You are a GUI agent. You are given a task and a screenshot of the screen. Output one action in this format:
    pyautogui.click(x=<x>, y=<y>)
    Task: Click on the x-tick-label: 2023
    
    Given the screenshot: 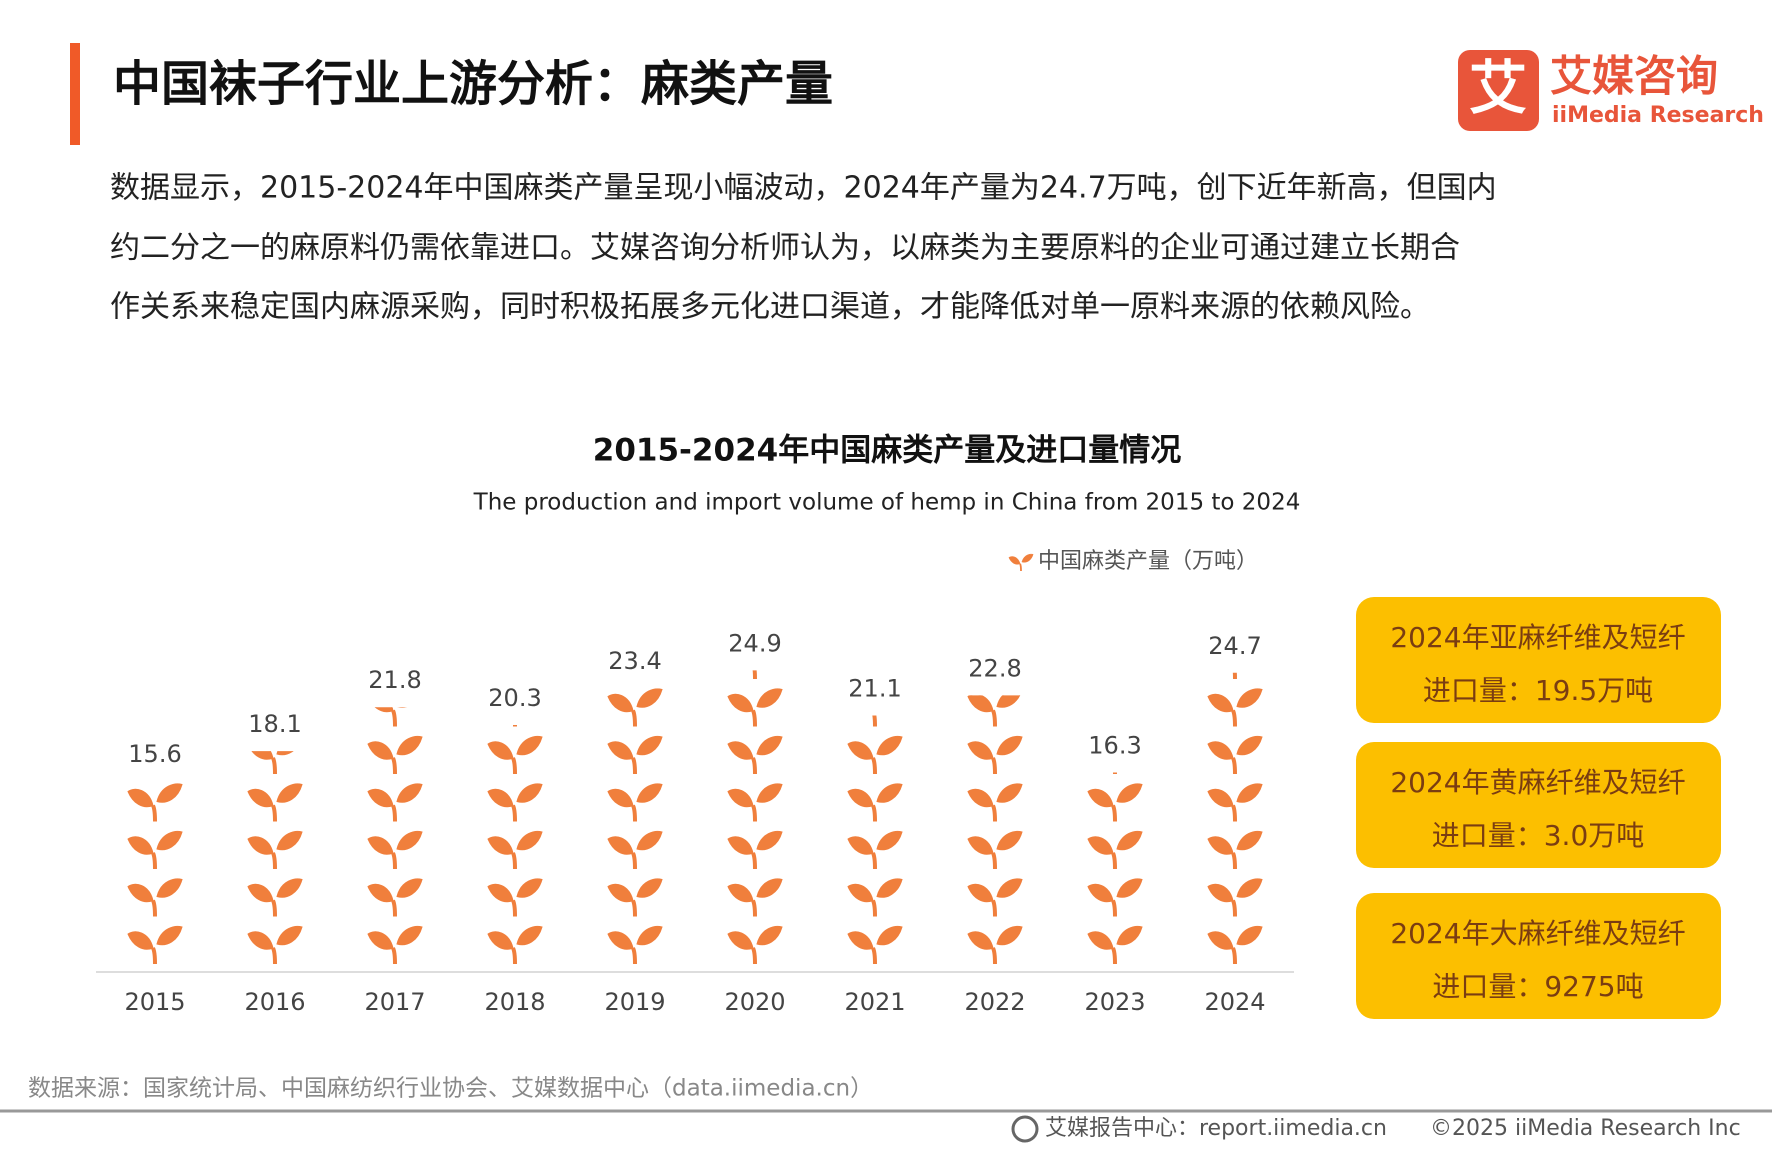 What is the action you would take?
    pyautogui.click(x=1114, y=1002)
    